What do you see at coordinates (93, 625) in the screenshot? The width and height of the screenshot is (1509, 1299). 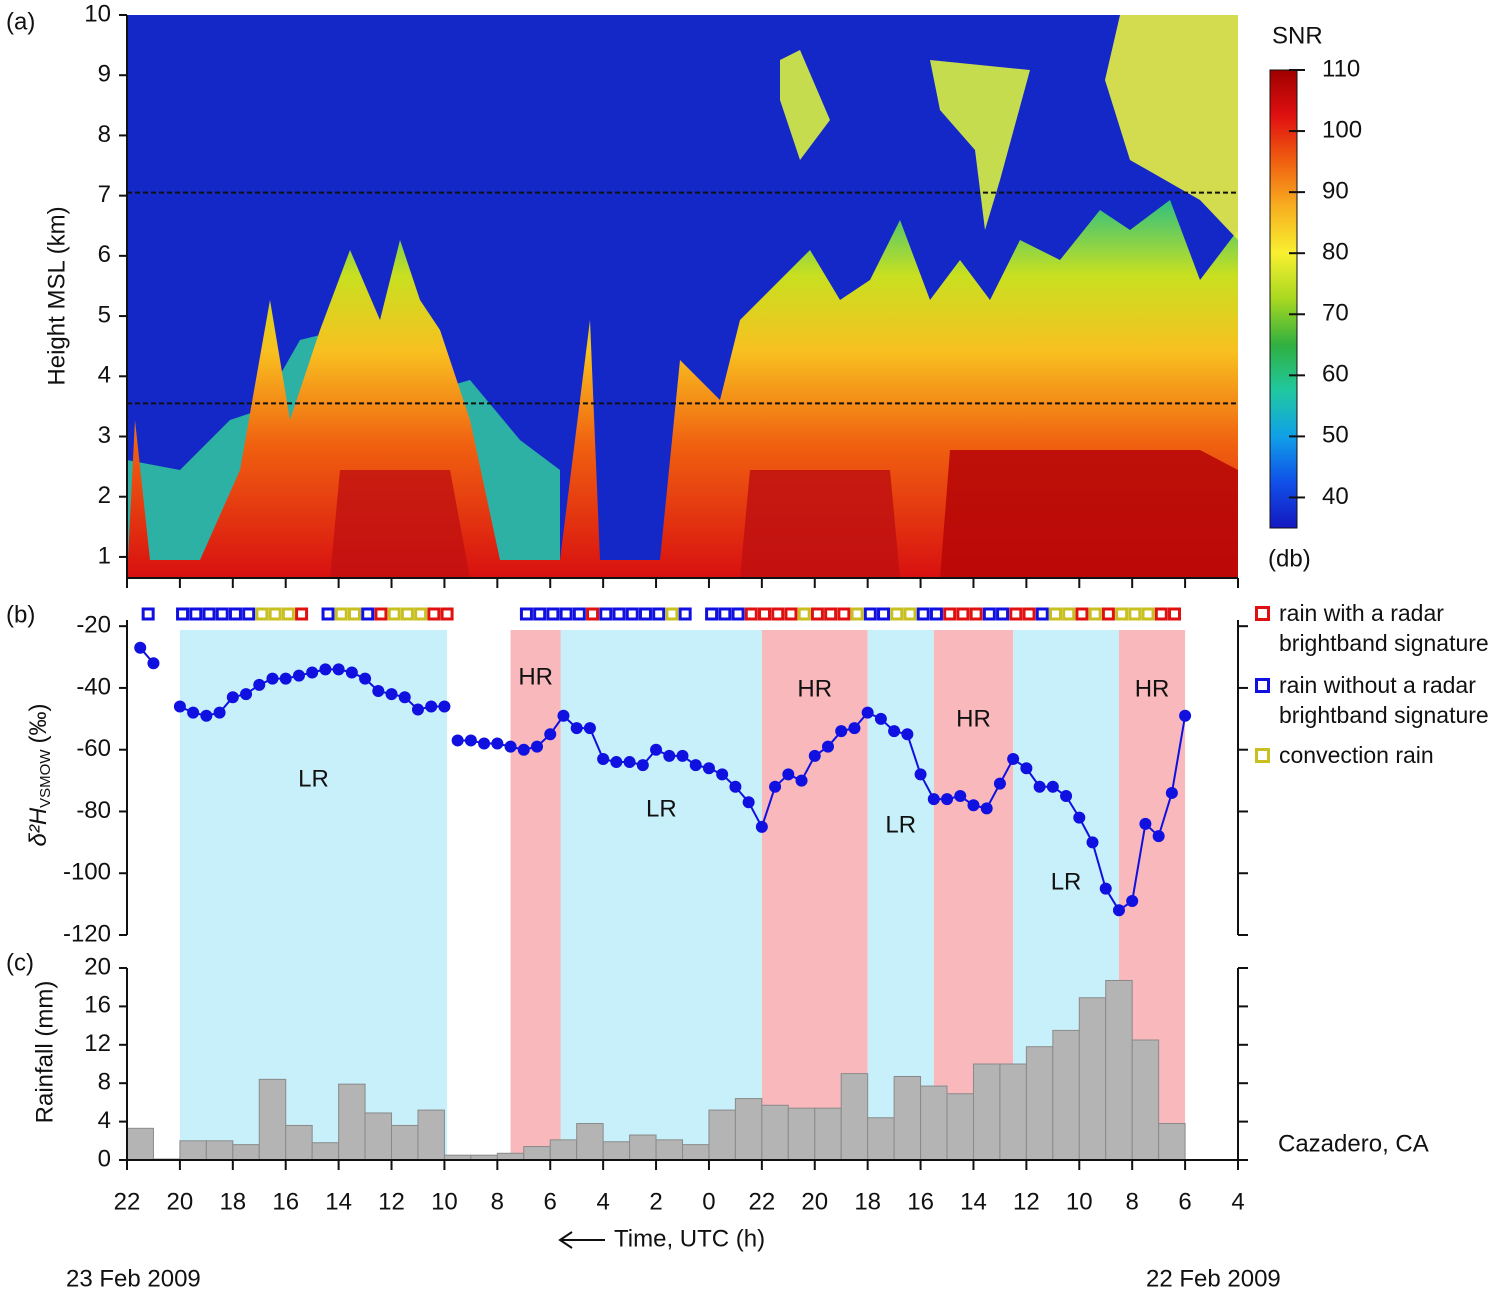 I see `y-tick-label: -20` at bounding box center [93, 625].